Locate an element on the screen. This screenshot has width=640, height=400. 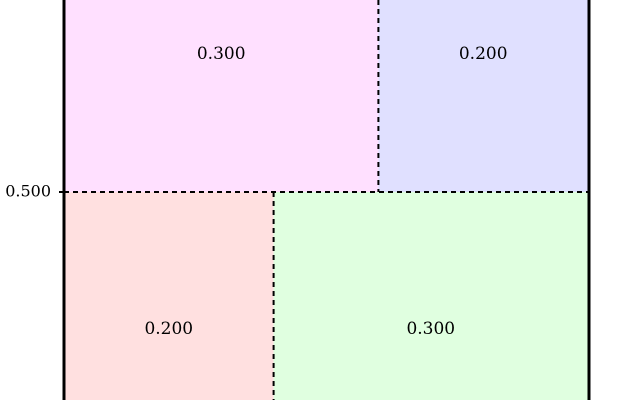
cell-label-r0-c1: 0.200 is located at coordinates (483, 54).